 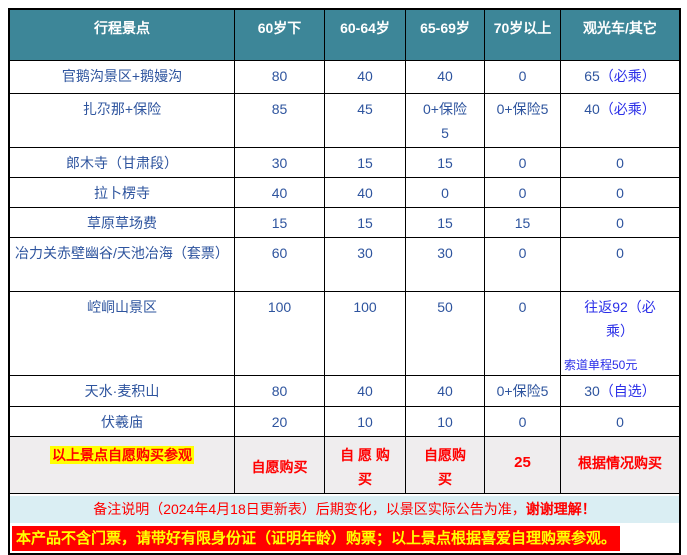 I want to click on table-row: 拉卜楞寺 40 40 0 0 0, so click(x=344, y=192).